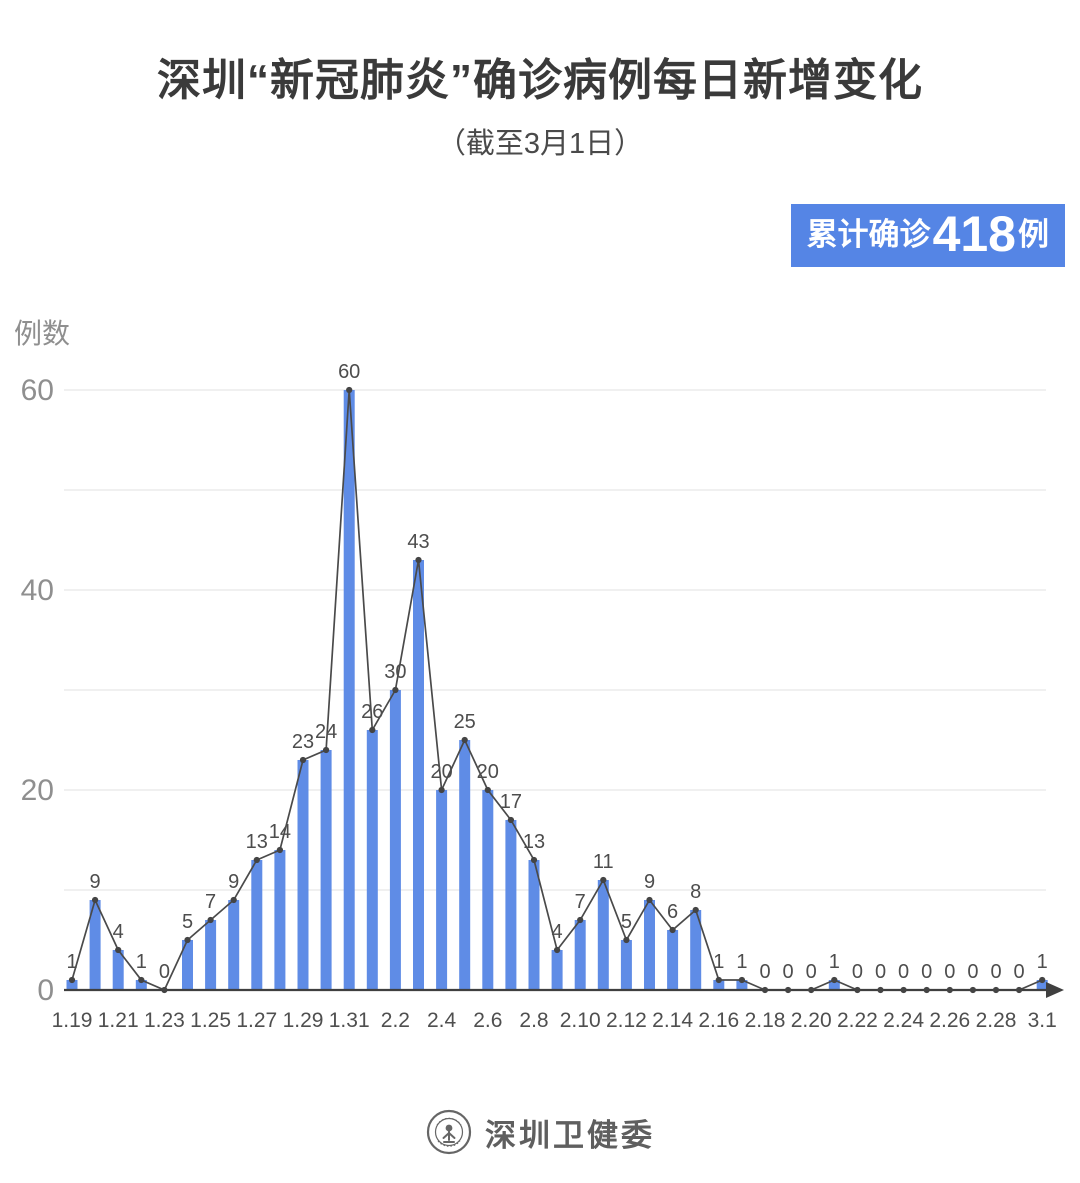  What do you see at coordinates (626, 1020) in the screenshot?
I see `x-tick-label: 2.12` at bounding box center [626, 1020].